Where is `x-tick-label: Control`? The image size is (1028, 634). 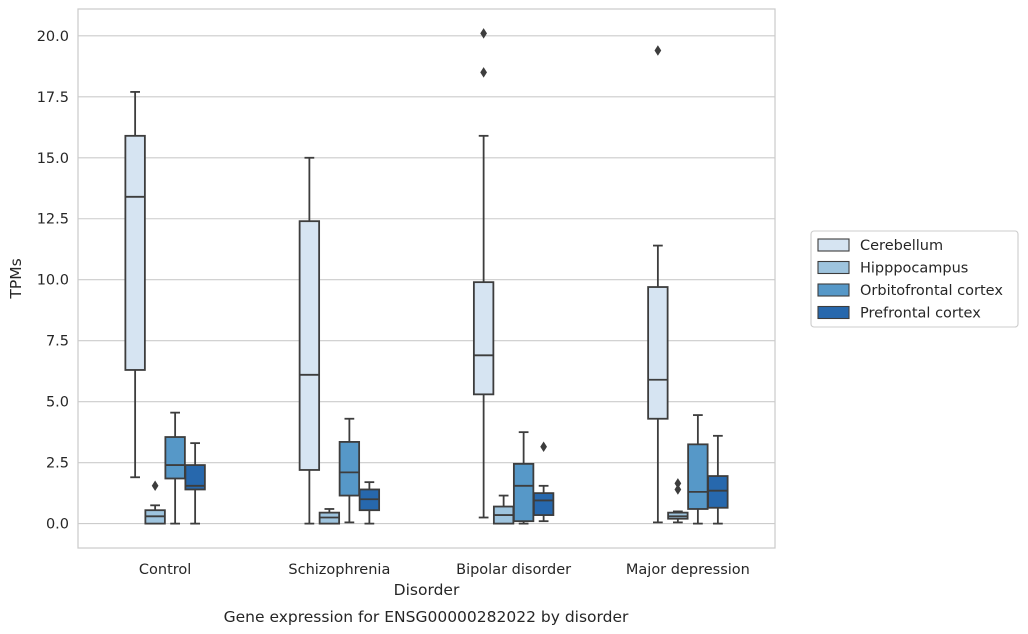 x-tick-label: Control is located at coordinates (165, 570).